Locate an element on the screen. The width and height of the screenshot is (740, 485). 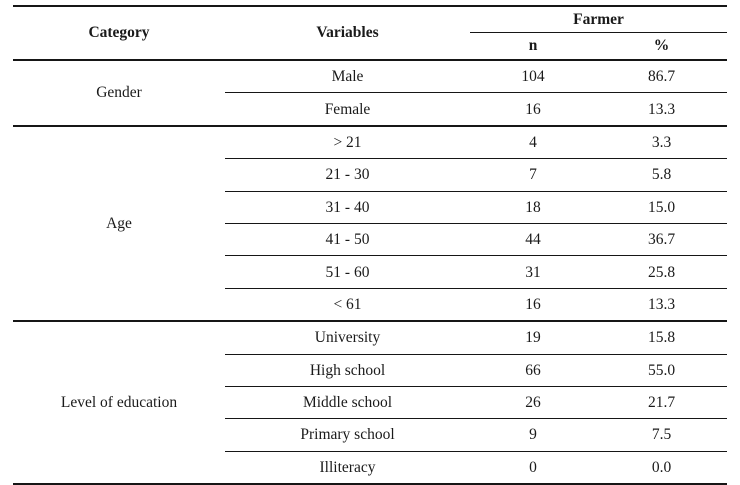
category-cell-education: Level of education is located at coordinates (119, 402).